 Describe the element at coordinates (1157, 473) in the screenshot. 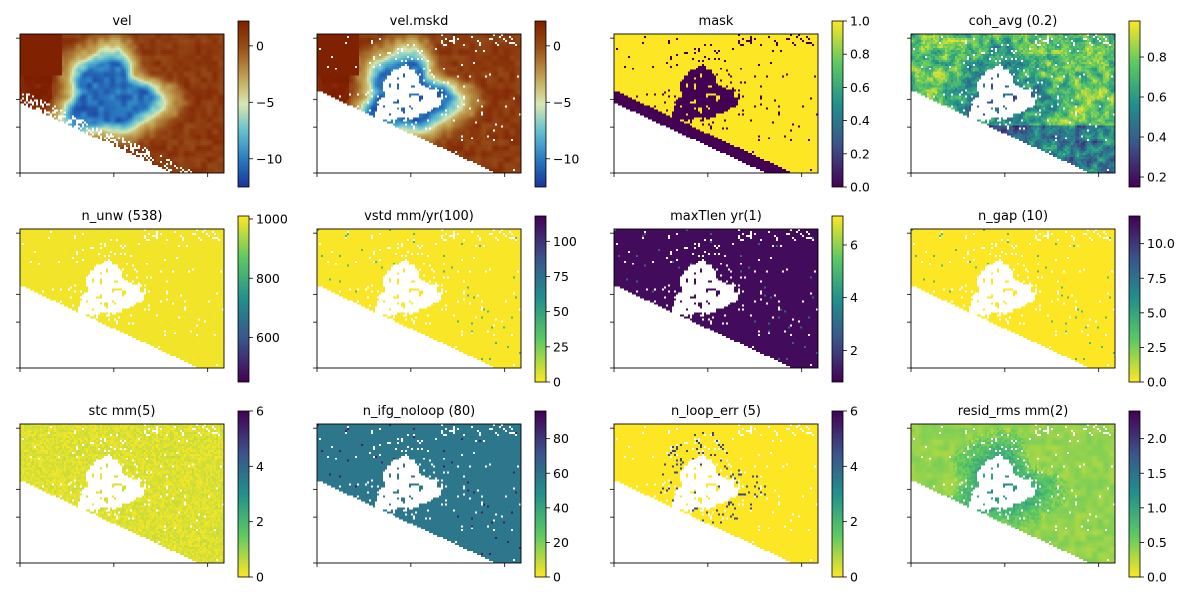

I see `colorbar-tick-label: 1.5` at that location.